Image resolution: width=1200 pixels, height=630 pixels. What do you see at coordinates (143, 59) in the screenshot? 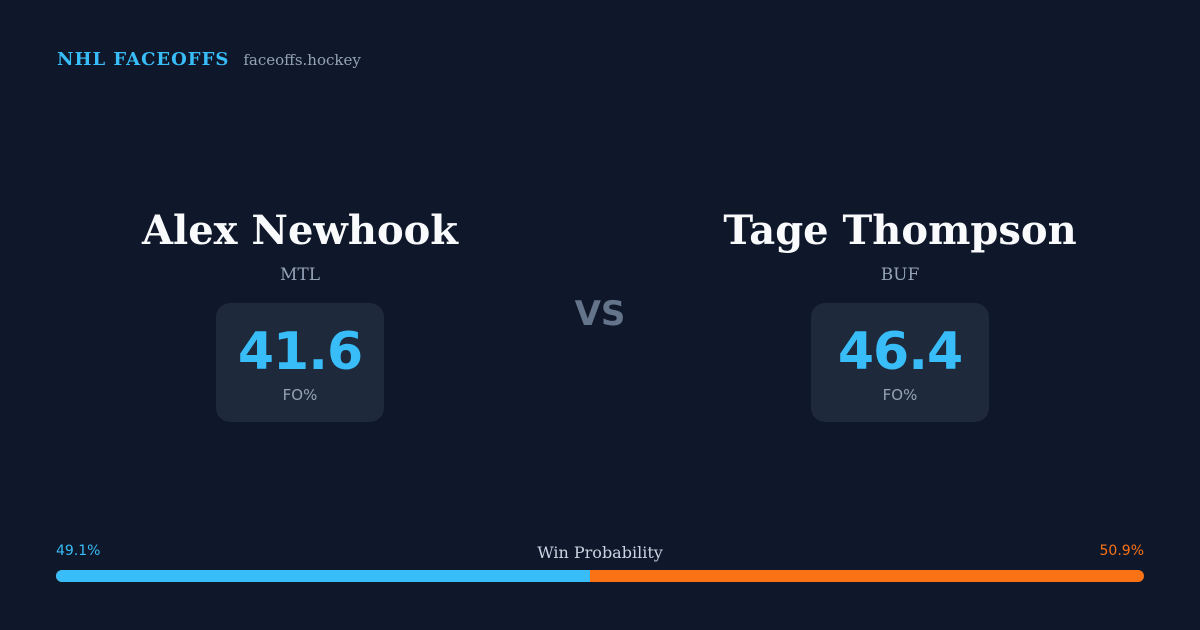
I see `brand-title: NHL FACEOFFS` at bounding box center [143, 59].